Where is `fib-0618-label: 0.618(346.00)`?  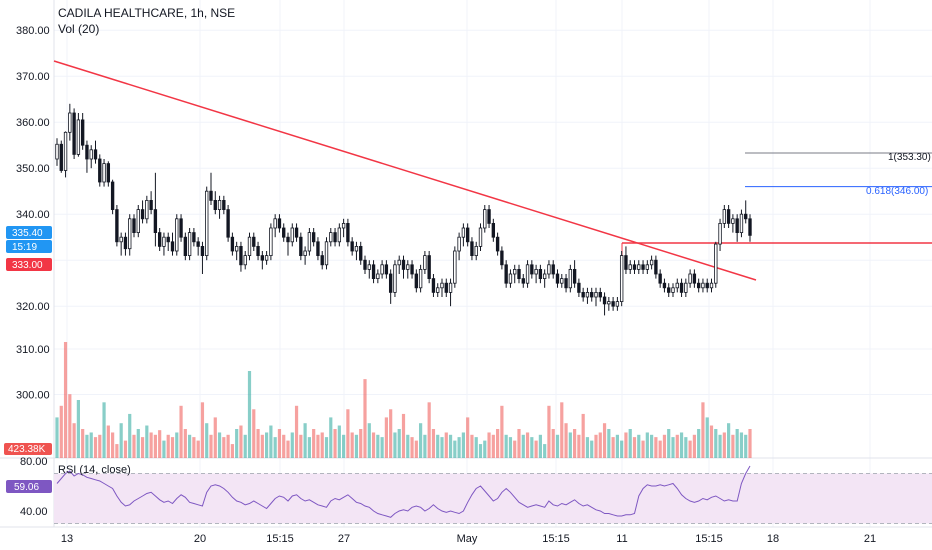 fib-0618-label: 0.618(346.00) is located at coordinates (897, 191).